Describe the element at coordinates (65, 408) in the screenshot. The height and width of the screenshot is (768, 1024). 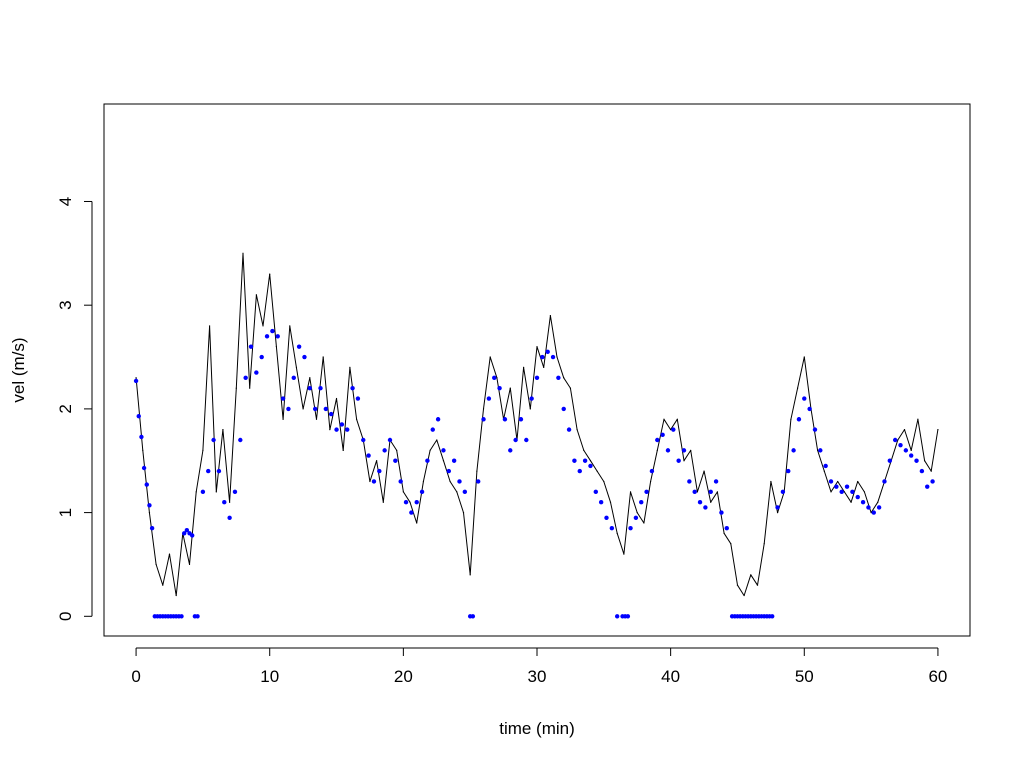
I see `y-tick-label: 2` at that location.